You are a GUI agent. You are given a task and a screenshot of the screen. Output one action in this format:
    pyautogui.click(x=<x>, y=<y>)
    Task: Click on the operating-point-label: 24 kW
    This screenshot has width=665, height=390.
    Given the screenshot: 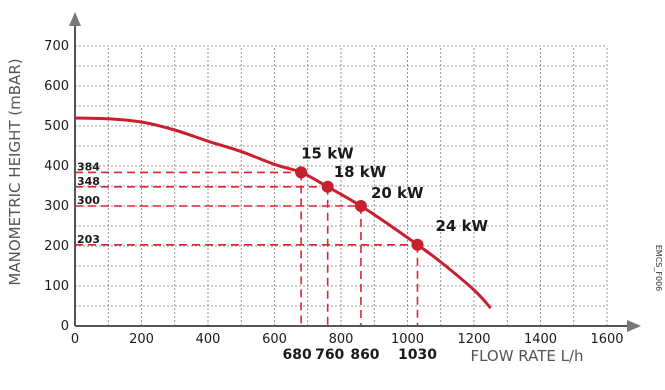 What is the action you would take?
    pyautogui.click(x=461, y=226)
    